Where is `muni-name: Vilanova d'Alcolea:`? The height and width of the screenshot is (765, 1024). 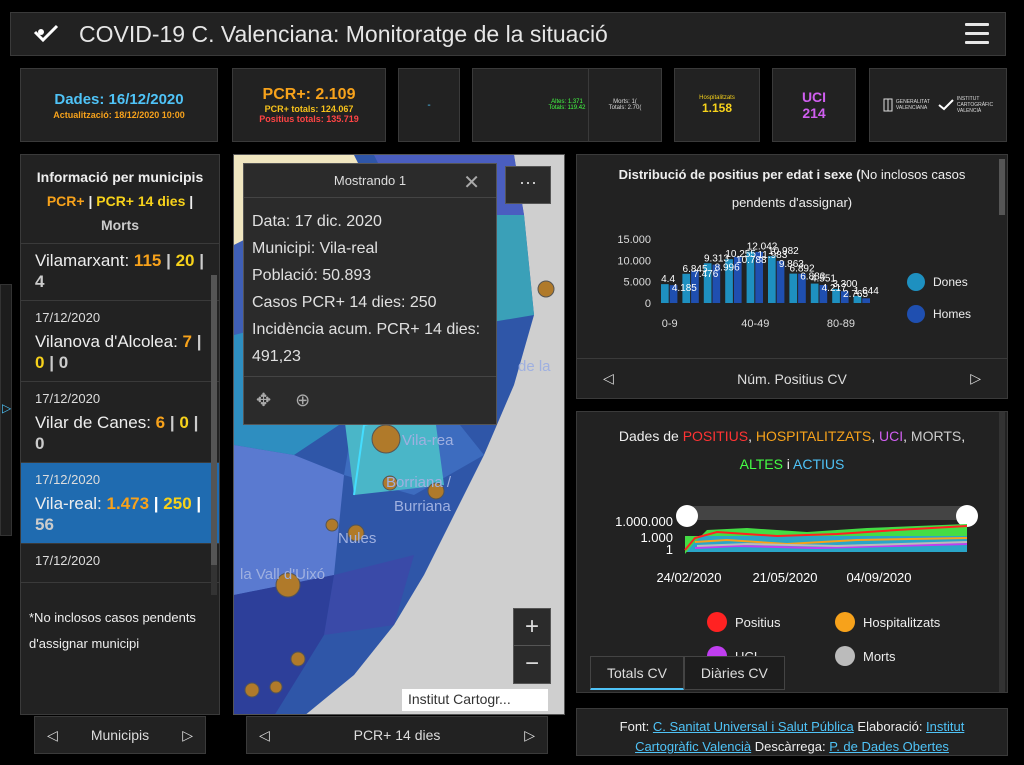 muni-name: Vilanova d'Alcolea: is located at coordinates (106, 341).